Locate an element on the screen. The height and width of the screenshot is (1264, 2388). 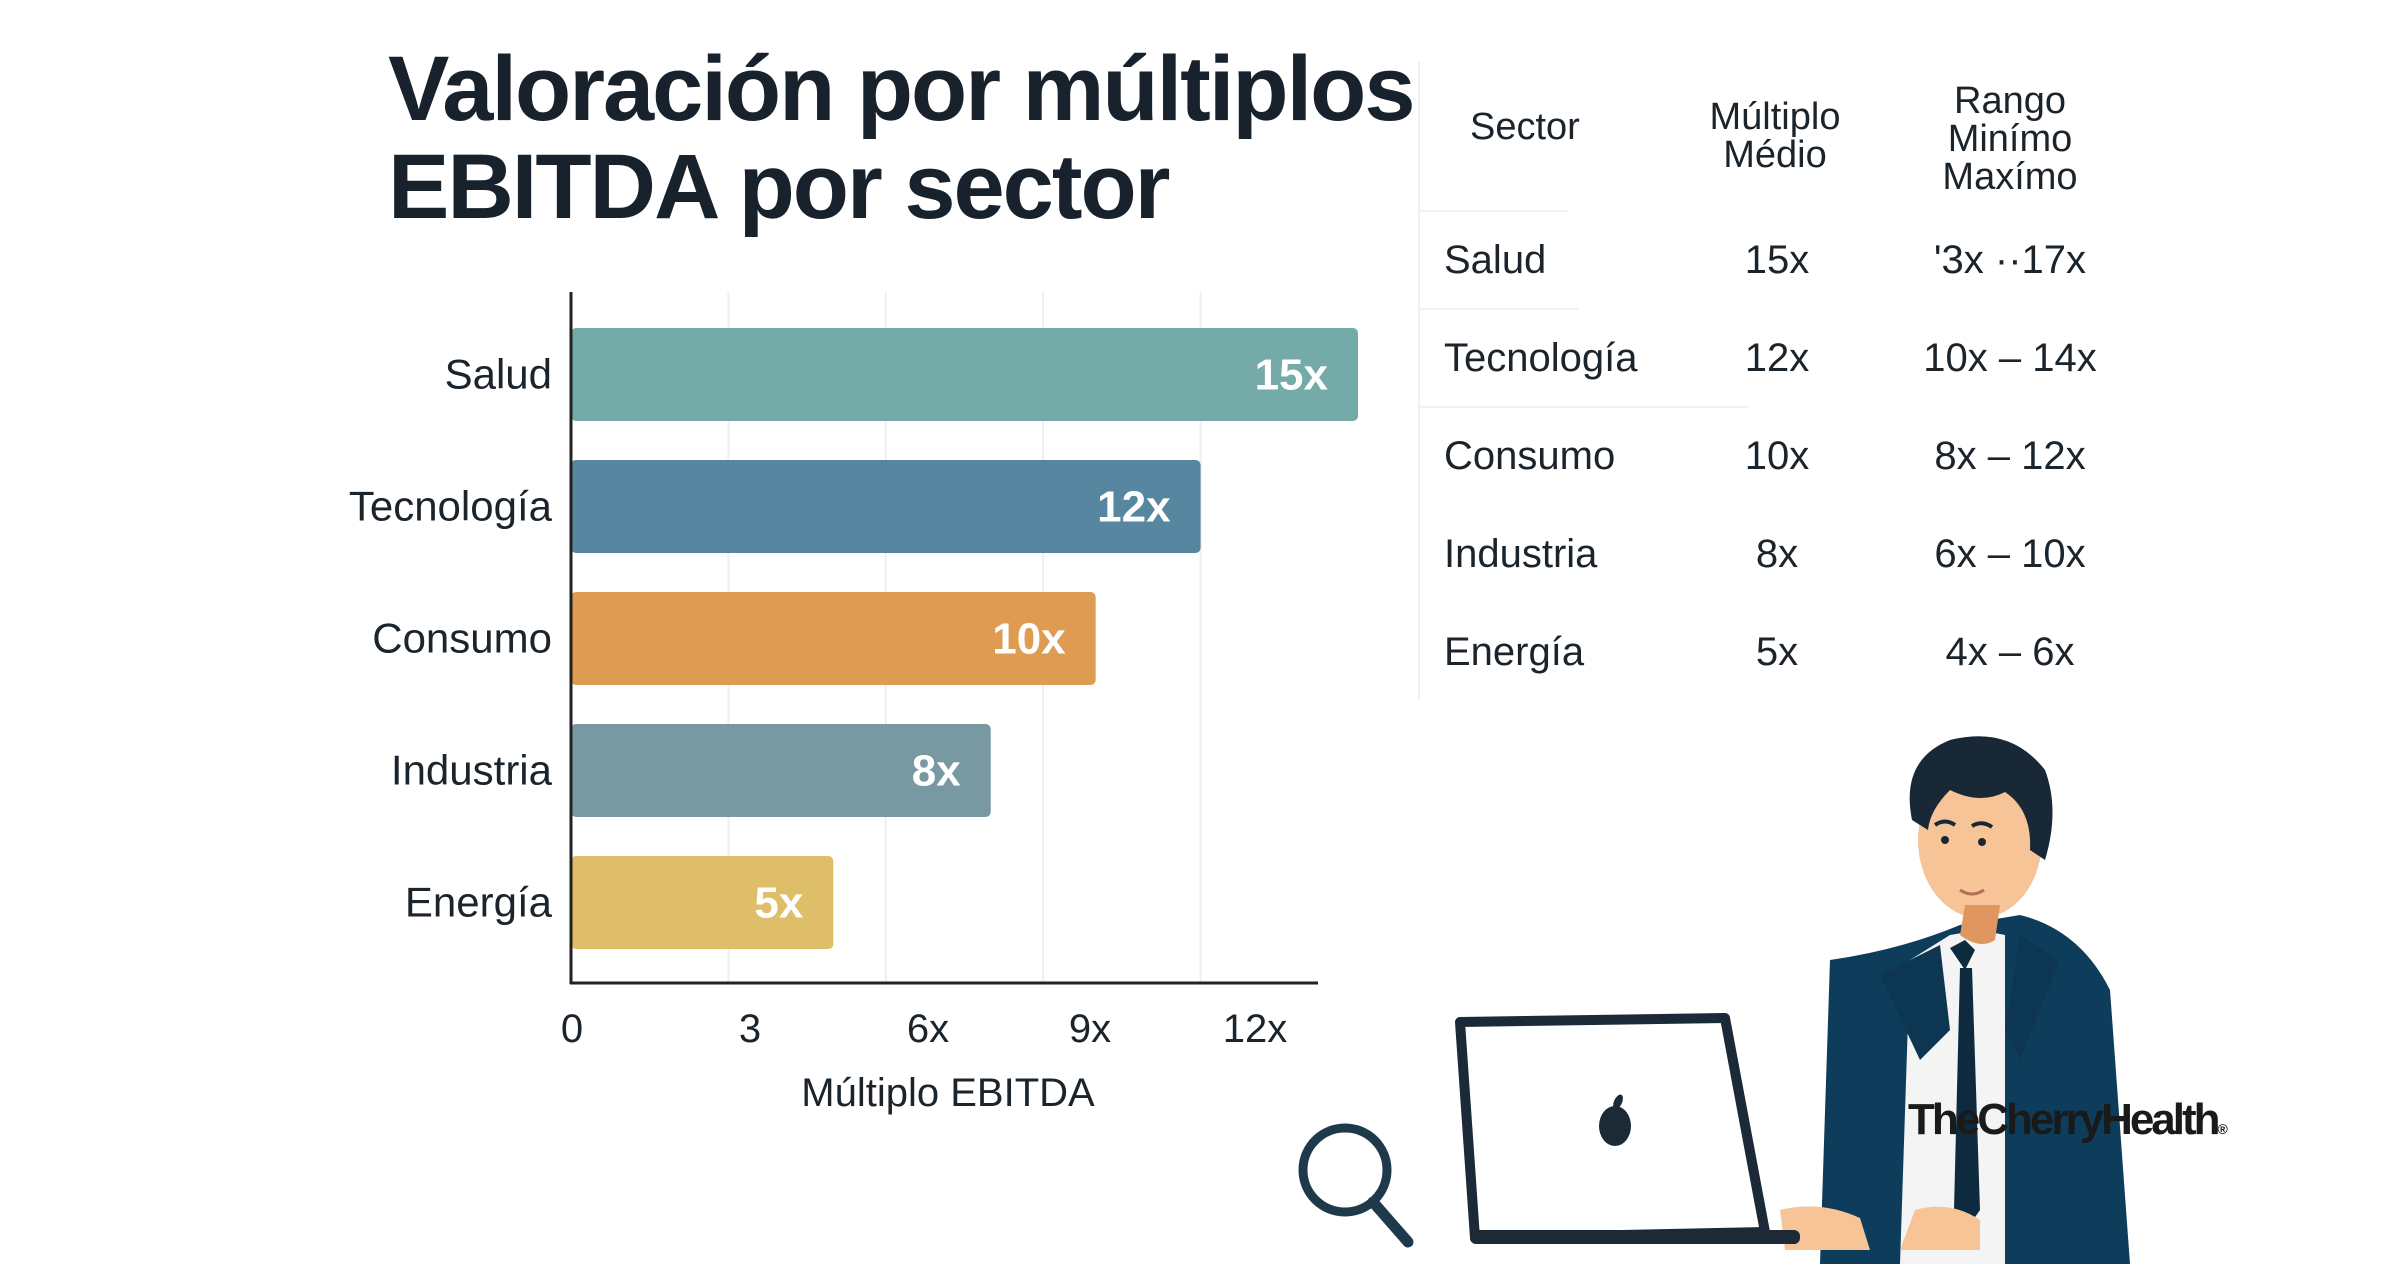
bar-industria is located at coordinates (781, 770).